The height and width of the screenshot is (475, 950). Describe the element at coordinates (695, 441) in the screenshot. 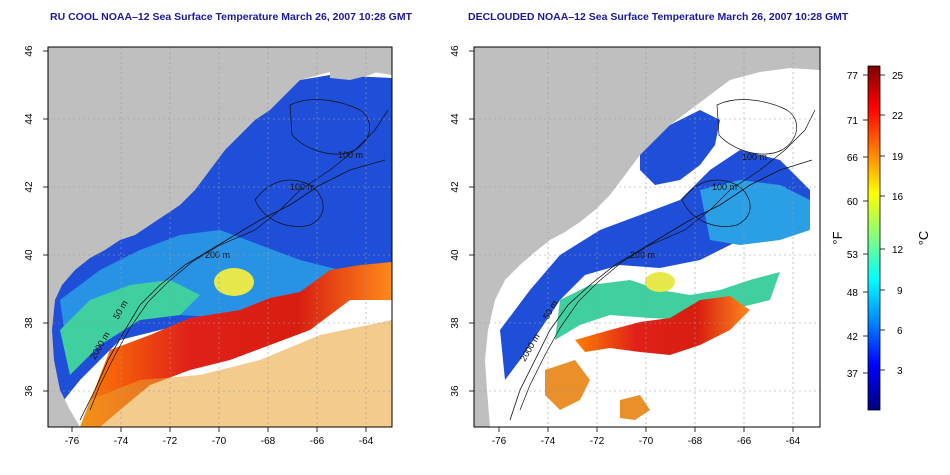

I see `right-x-tick: -68` at that location.